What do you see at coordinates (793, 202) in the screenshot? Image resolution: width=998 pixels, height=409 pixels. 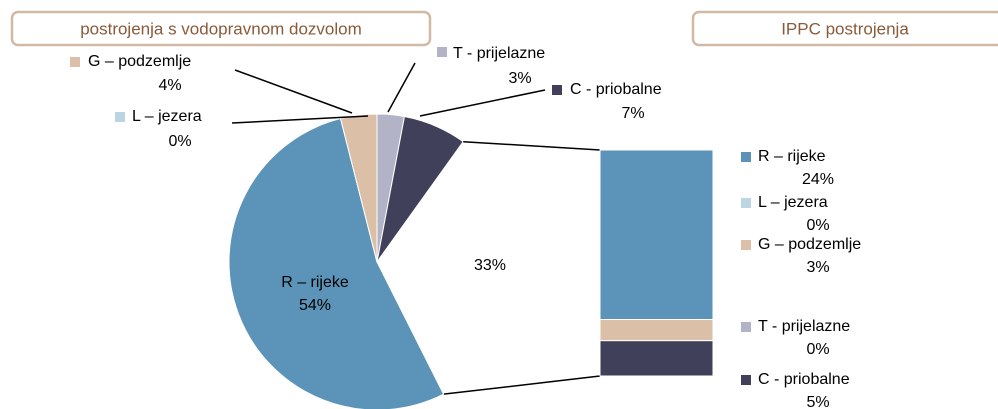 I see `legend-label: L – jezera` at bounding box center [793, 202].